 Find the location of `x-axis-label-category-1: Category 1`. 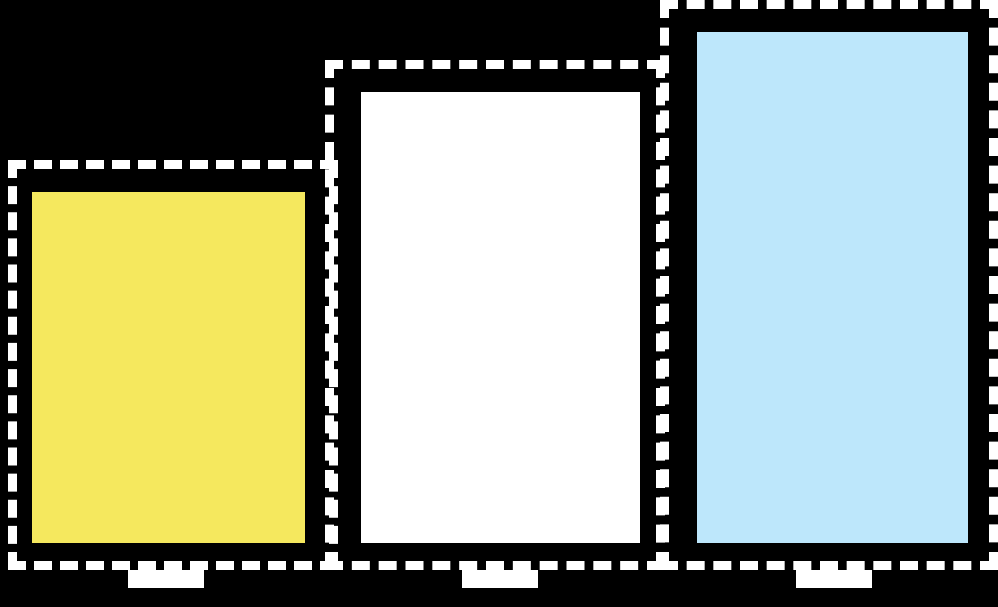

x-axis-label-category-1: Category 1 is located at coordinates (166, 579).